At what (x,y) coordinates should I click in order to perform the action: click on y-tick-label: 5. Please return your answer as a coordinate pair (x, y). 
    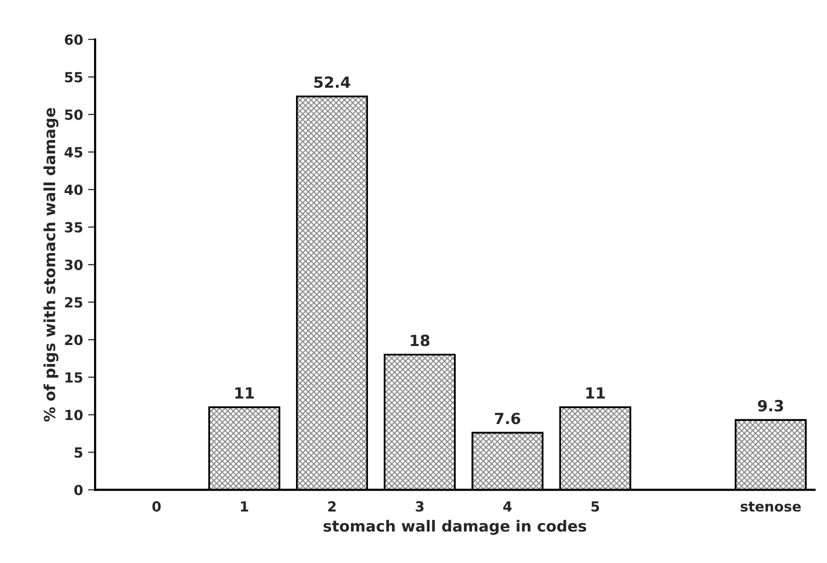
    Looking at the image, I should click on (78, 452).